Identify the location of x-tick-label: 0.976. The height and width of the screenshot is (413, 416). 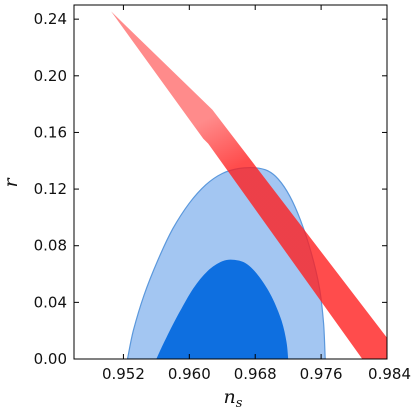
(321, 374).